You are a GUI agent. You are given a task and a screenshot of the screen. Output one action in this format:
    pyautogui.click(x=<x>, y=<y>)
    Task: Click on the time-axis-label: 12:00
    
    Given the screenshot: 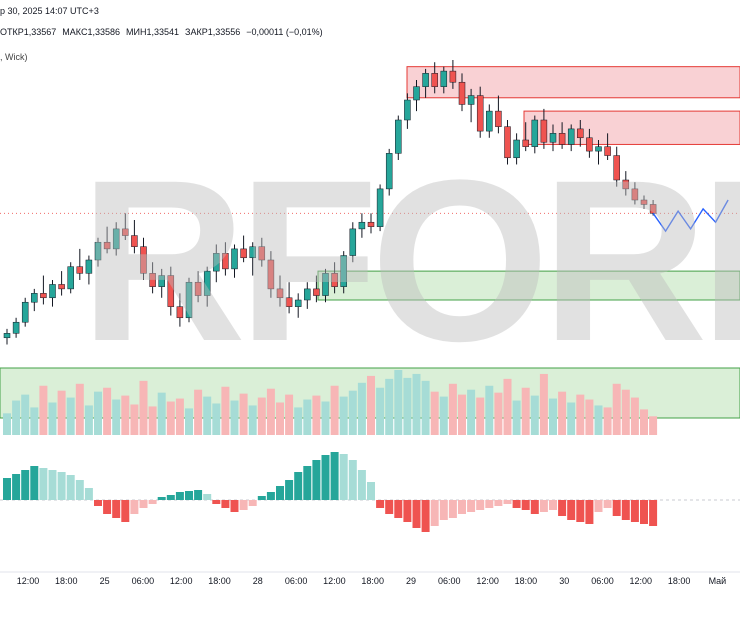 What is the action you would take?
    pyautogui.click(x=181, y=581)
    